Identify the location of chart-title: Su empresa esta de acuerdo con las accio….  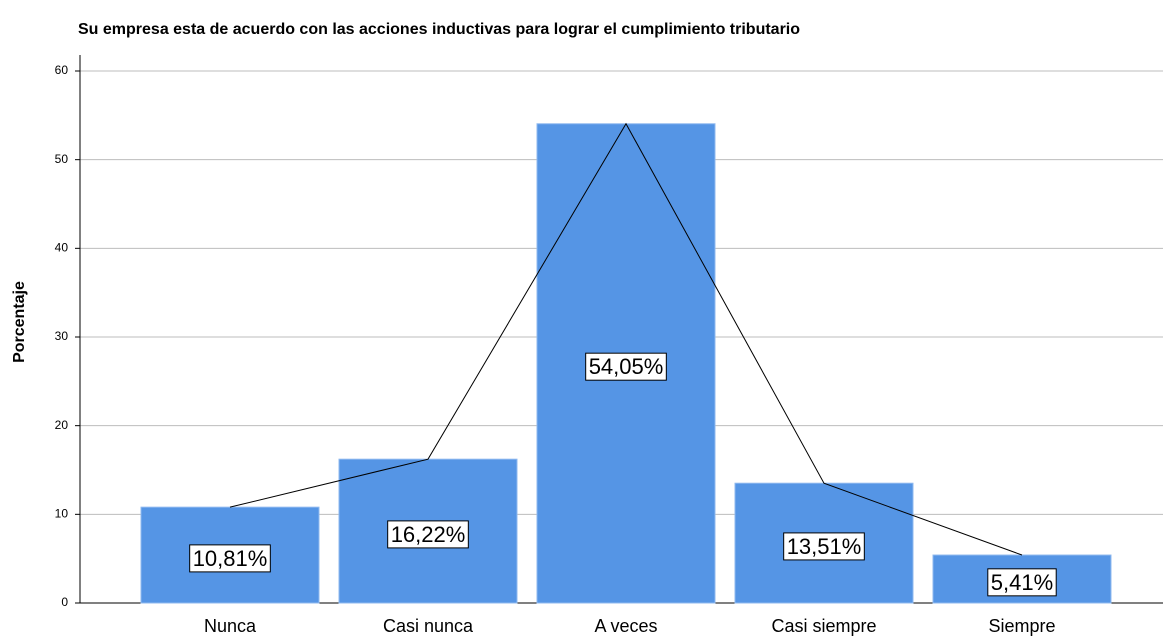
(439, 29).